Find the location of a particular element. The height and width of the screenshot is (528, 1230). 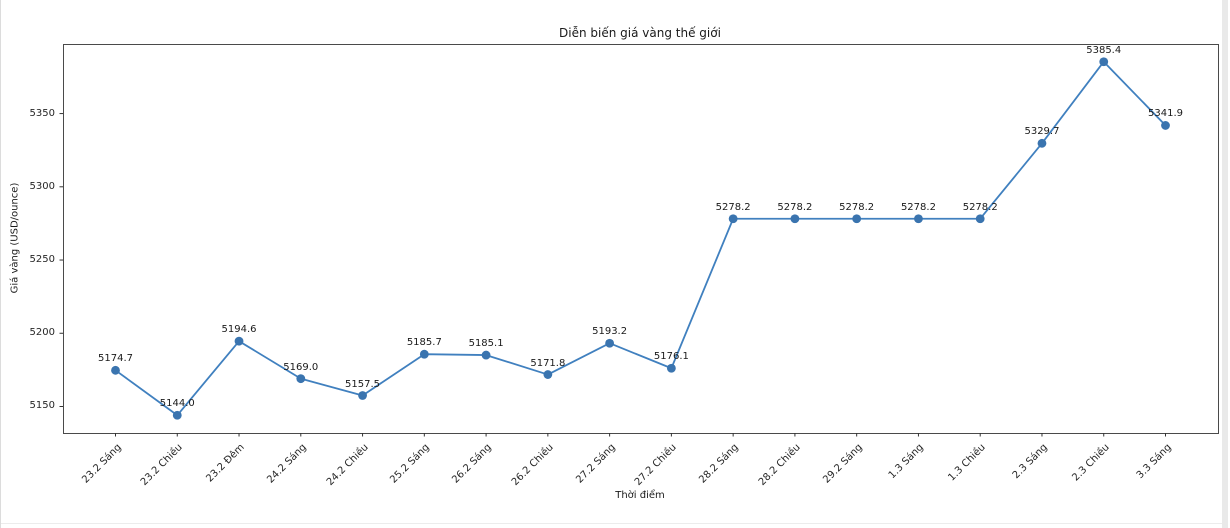

data-point-label: 5157.5 is located at coordinates (363, 384).